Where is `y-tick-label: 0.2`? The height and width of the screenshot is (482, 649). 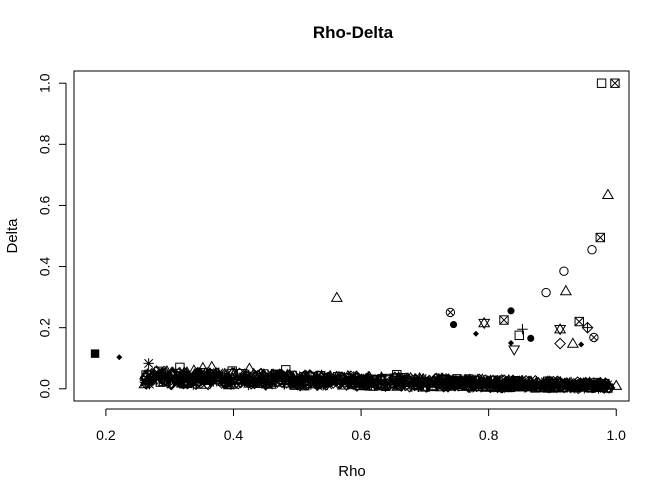
y-tick-label: 0.2 is located at coordinates (45, 328).